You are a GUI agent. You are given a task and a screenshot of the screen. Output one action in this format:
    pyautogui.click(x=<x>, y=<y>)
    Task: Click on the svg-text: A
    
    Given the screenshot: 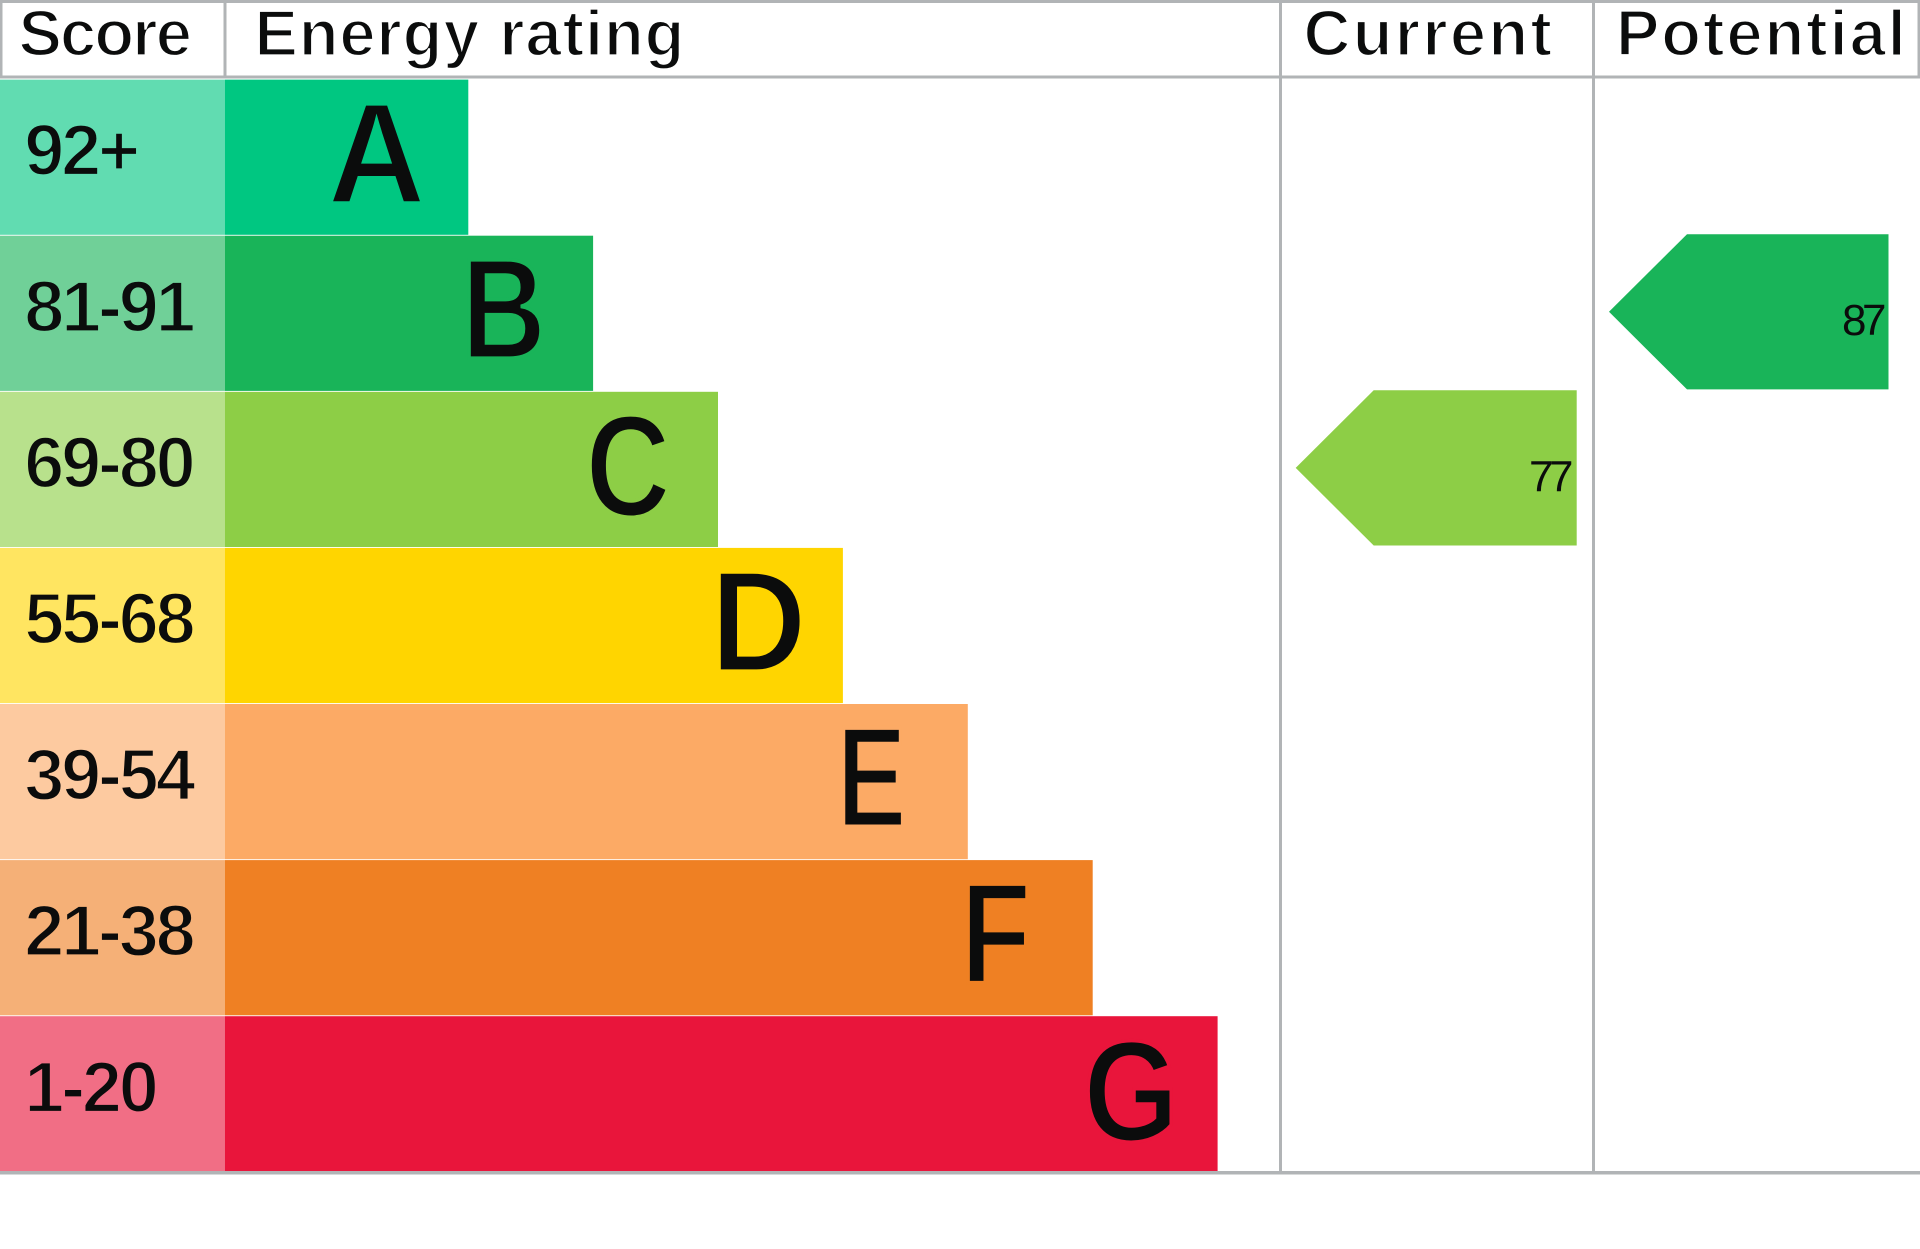 What is the action you would take?
    pyautogui.click(x=377, y=153)
    